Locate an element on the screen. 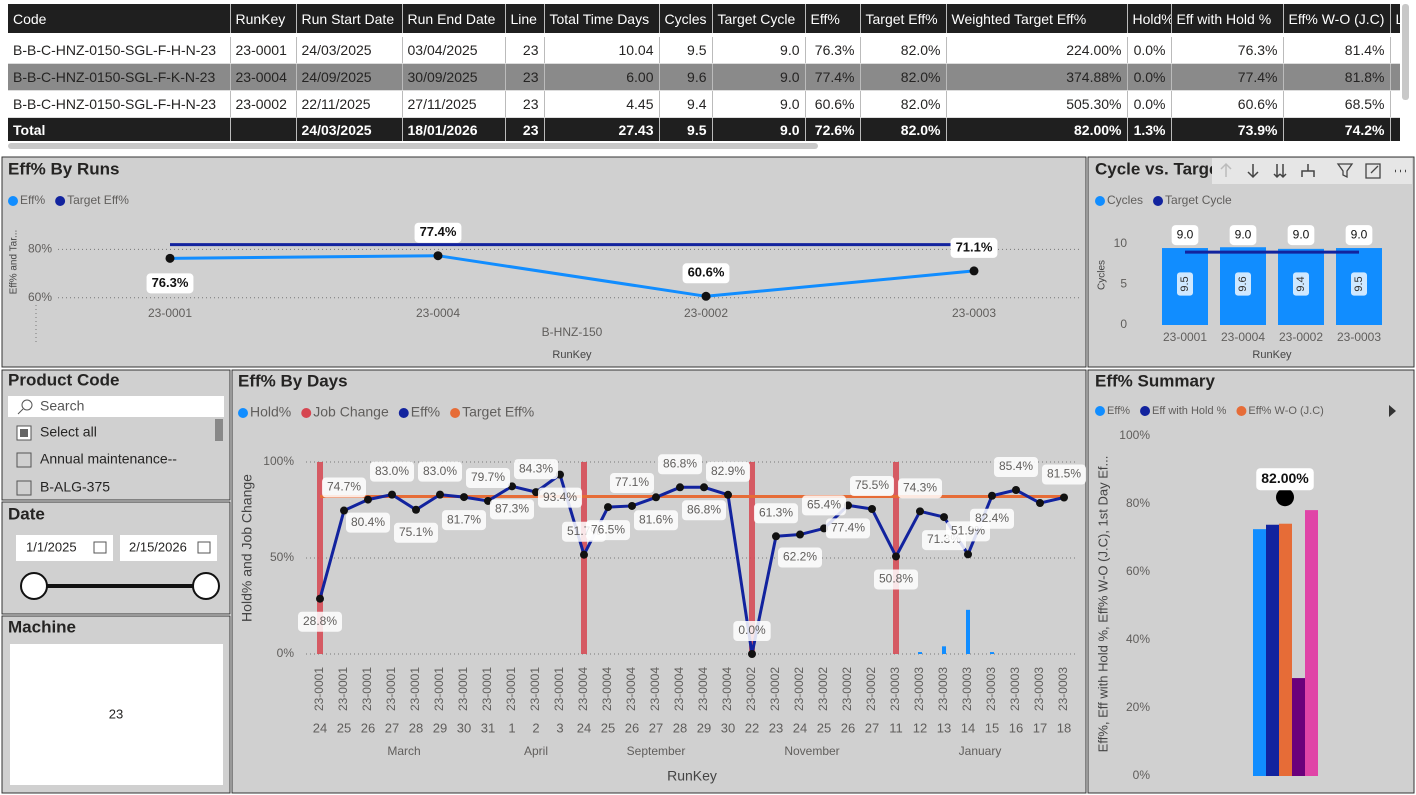 The image size is (1416, 795). table-cell: 374.88% is located at coordinates (1037, 77).